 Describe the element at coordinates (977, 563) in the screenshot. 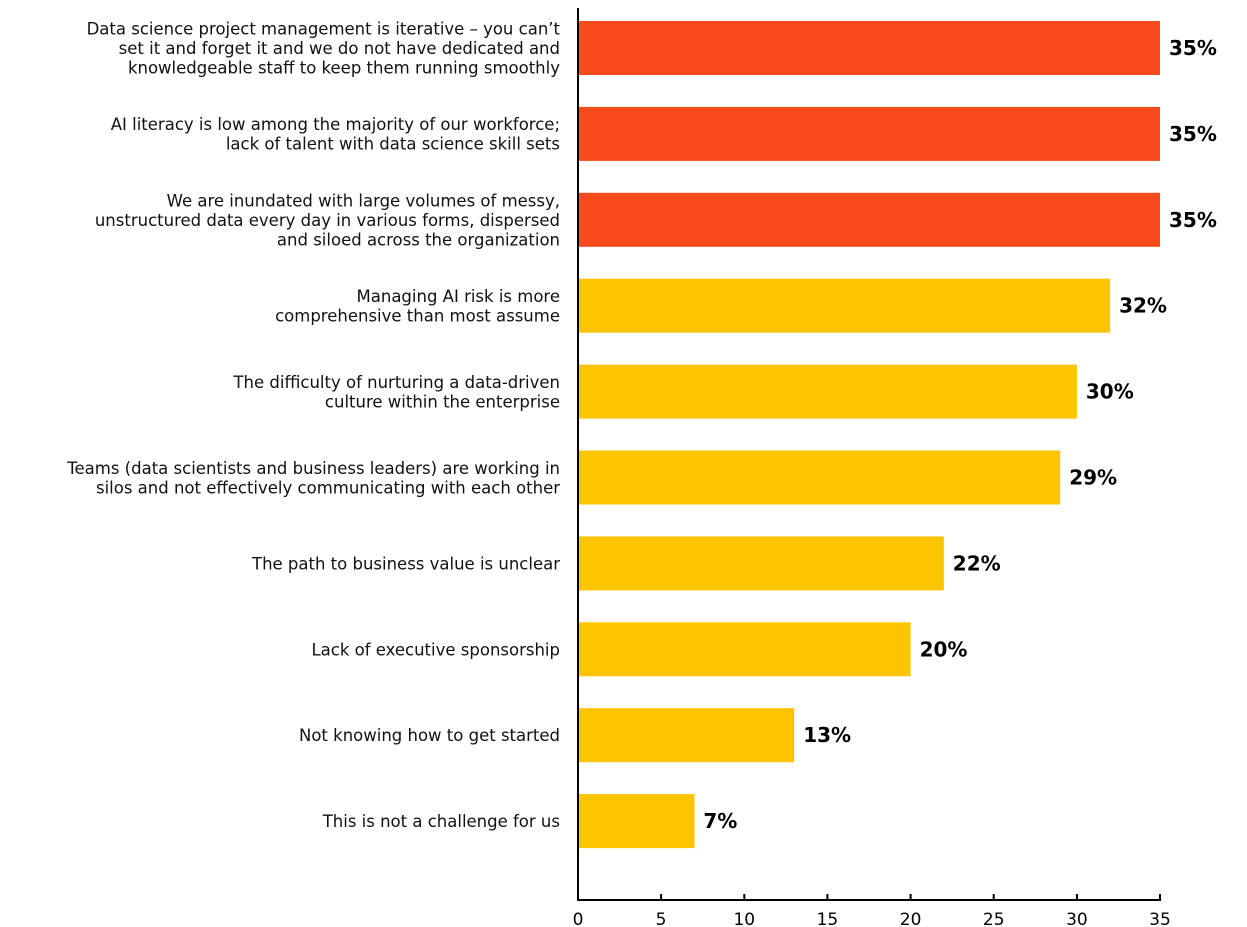

I see `value-label-6: 22%` at that location.